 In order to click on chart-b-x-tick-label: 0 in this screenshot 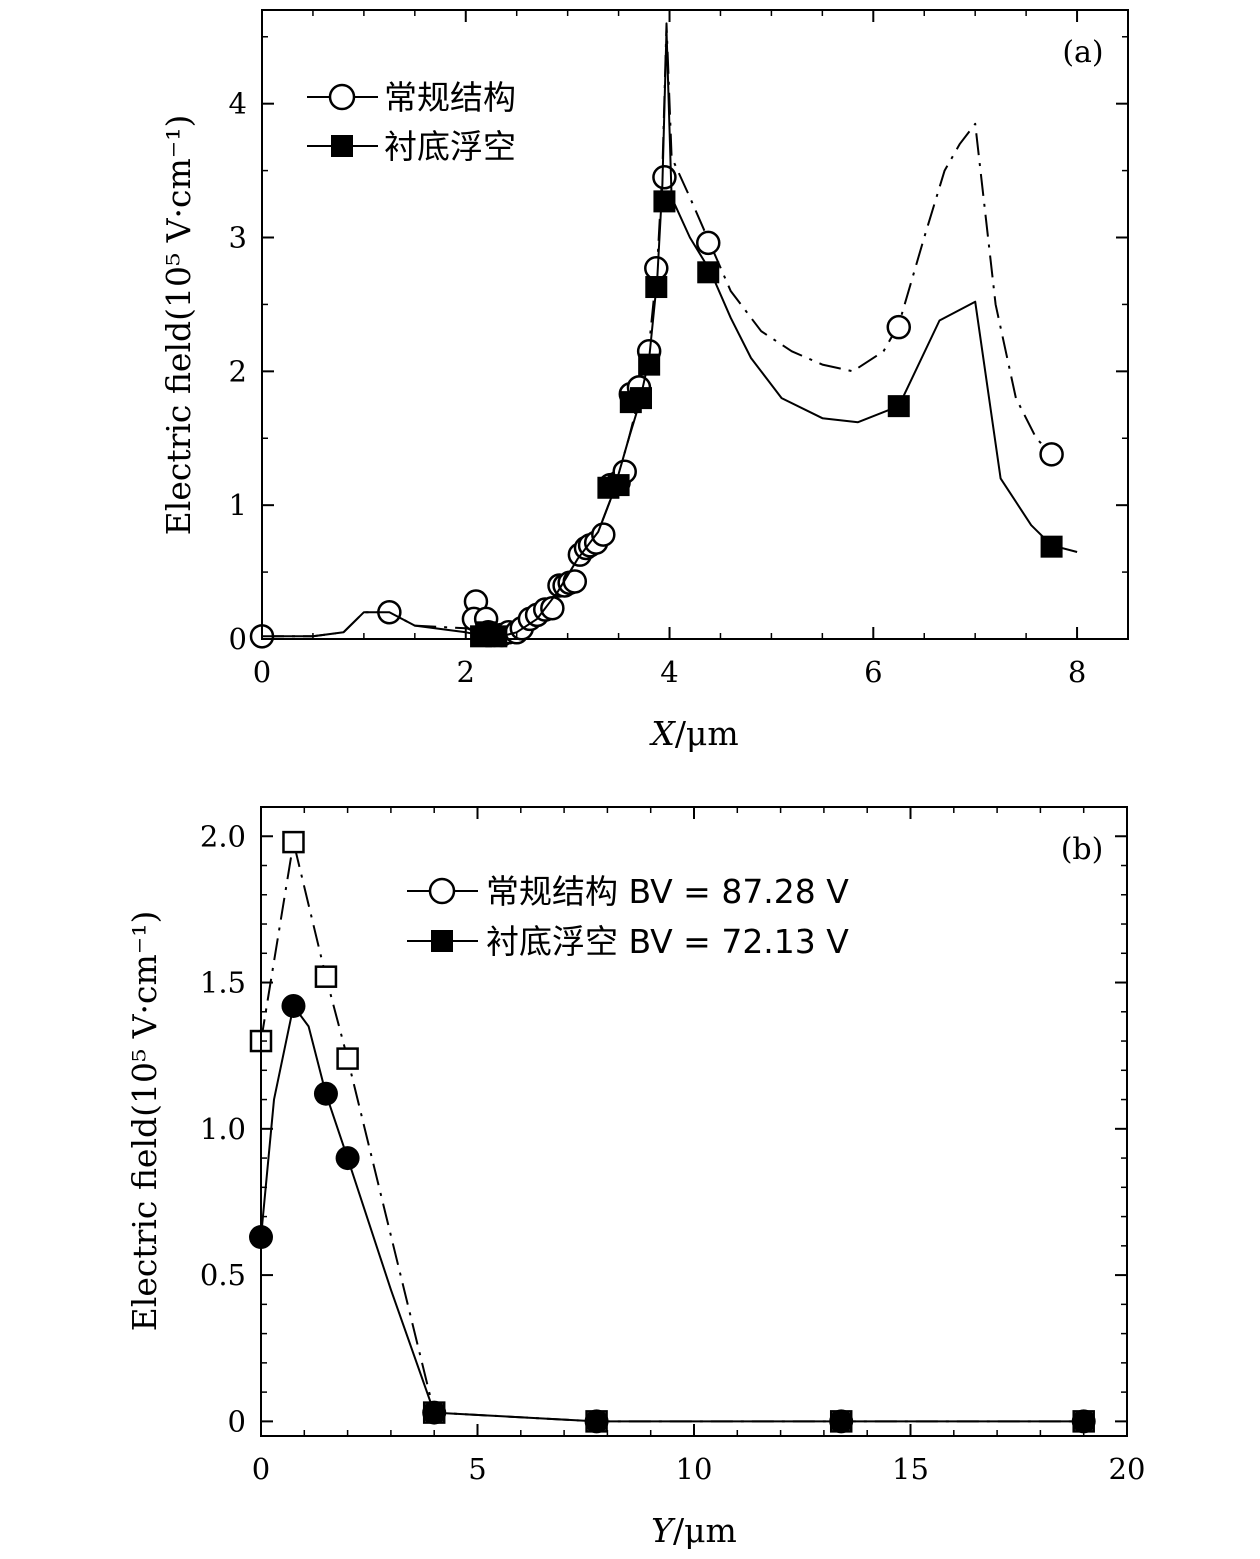, I will do `click(261, 1469)`.